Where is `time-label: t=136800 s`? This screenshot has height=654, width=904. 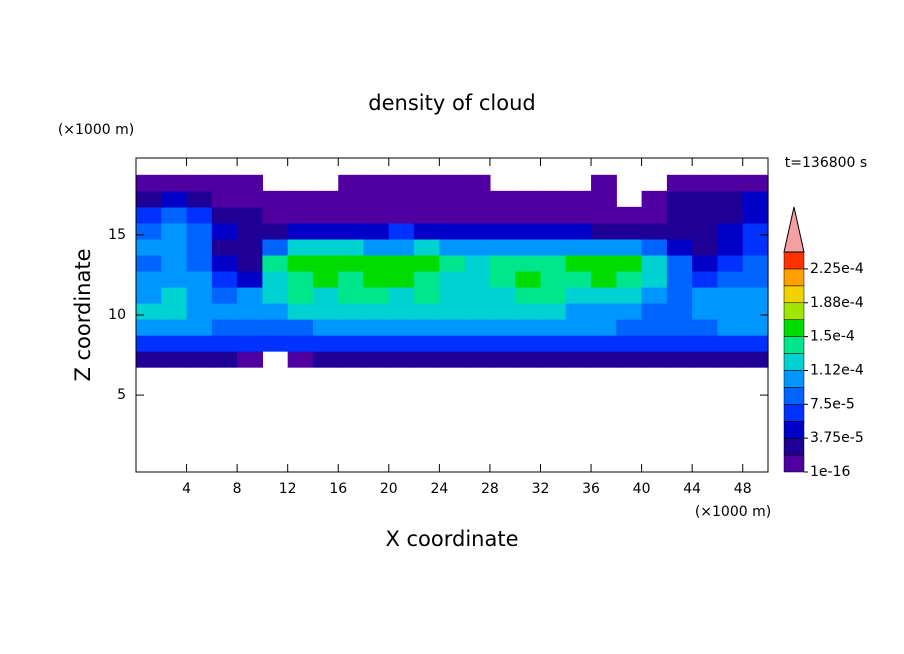
time-label: t=136800 s is located at coordinates (826, 163).